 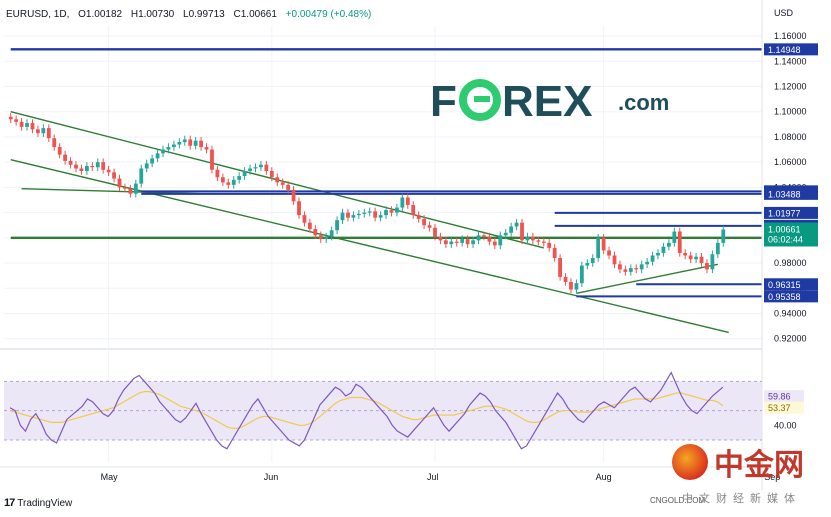 I want to click on price-tick: 1.08000, so click(x=790, y=137).